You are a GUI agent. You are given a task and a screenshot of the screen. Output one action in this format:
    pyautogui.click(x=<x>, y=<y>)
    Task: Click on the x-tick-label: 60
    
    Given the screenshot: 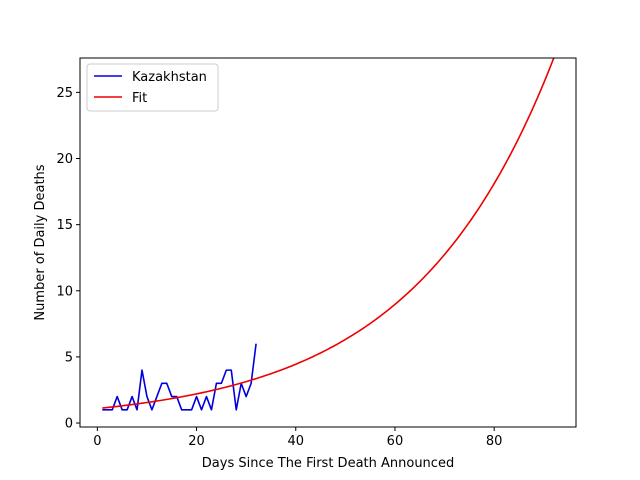 What is the action you would take?
    pyautogui.click(x=395, y=441)
    